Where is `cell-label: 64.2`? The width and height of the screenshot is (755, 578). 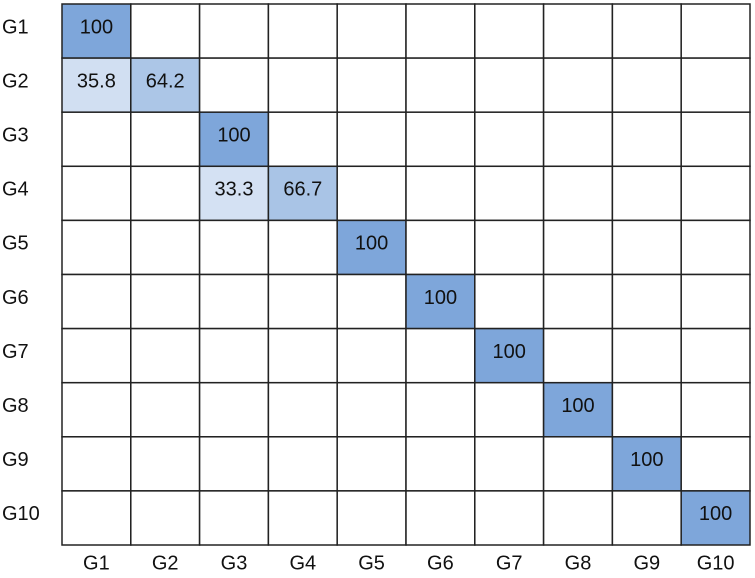 cell-label: 64.2 is located at coordinates (165, 81).